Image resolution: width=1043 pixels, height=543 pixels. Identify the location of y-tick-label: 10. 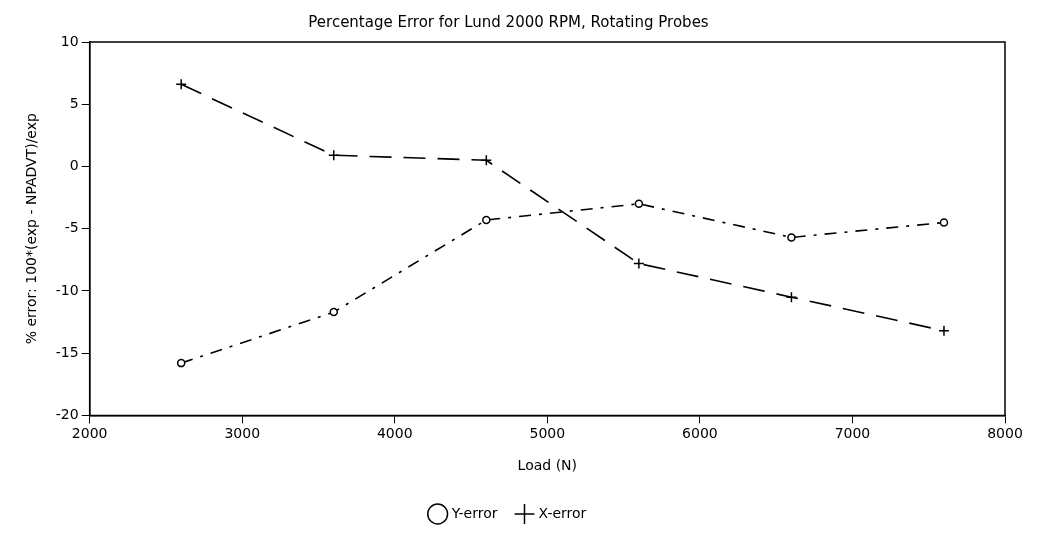
(69, 40).